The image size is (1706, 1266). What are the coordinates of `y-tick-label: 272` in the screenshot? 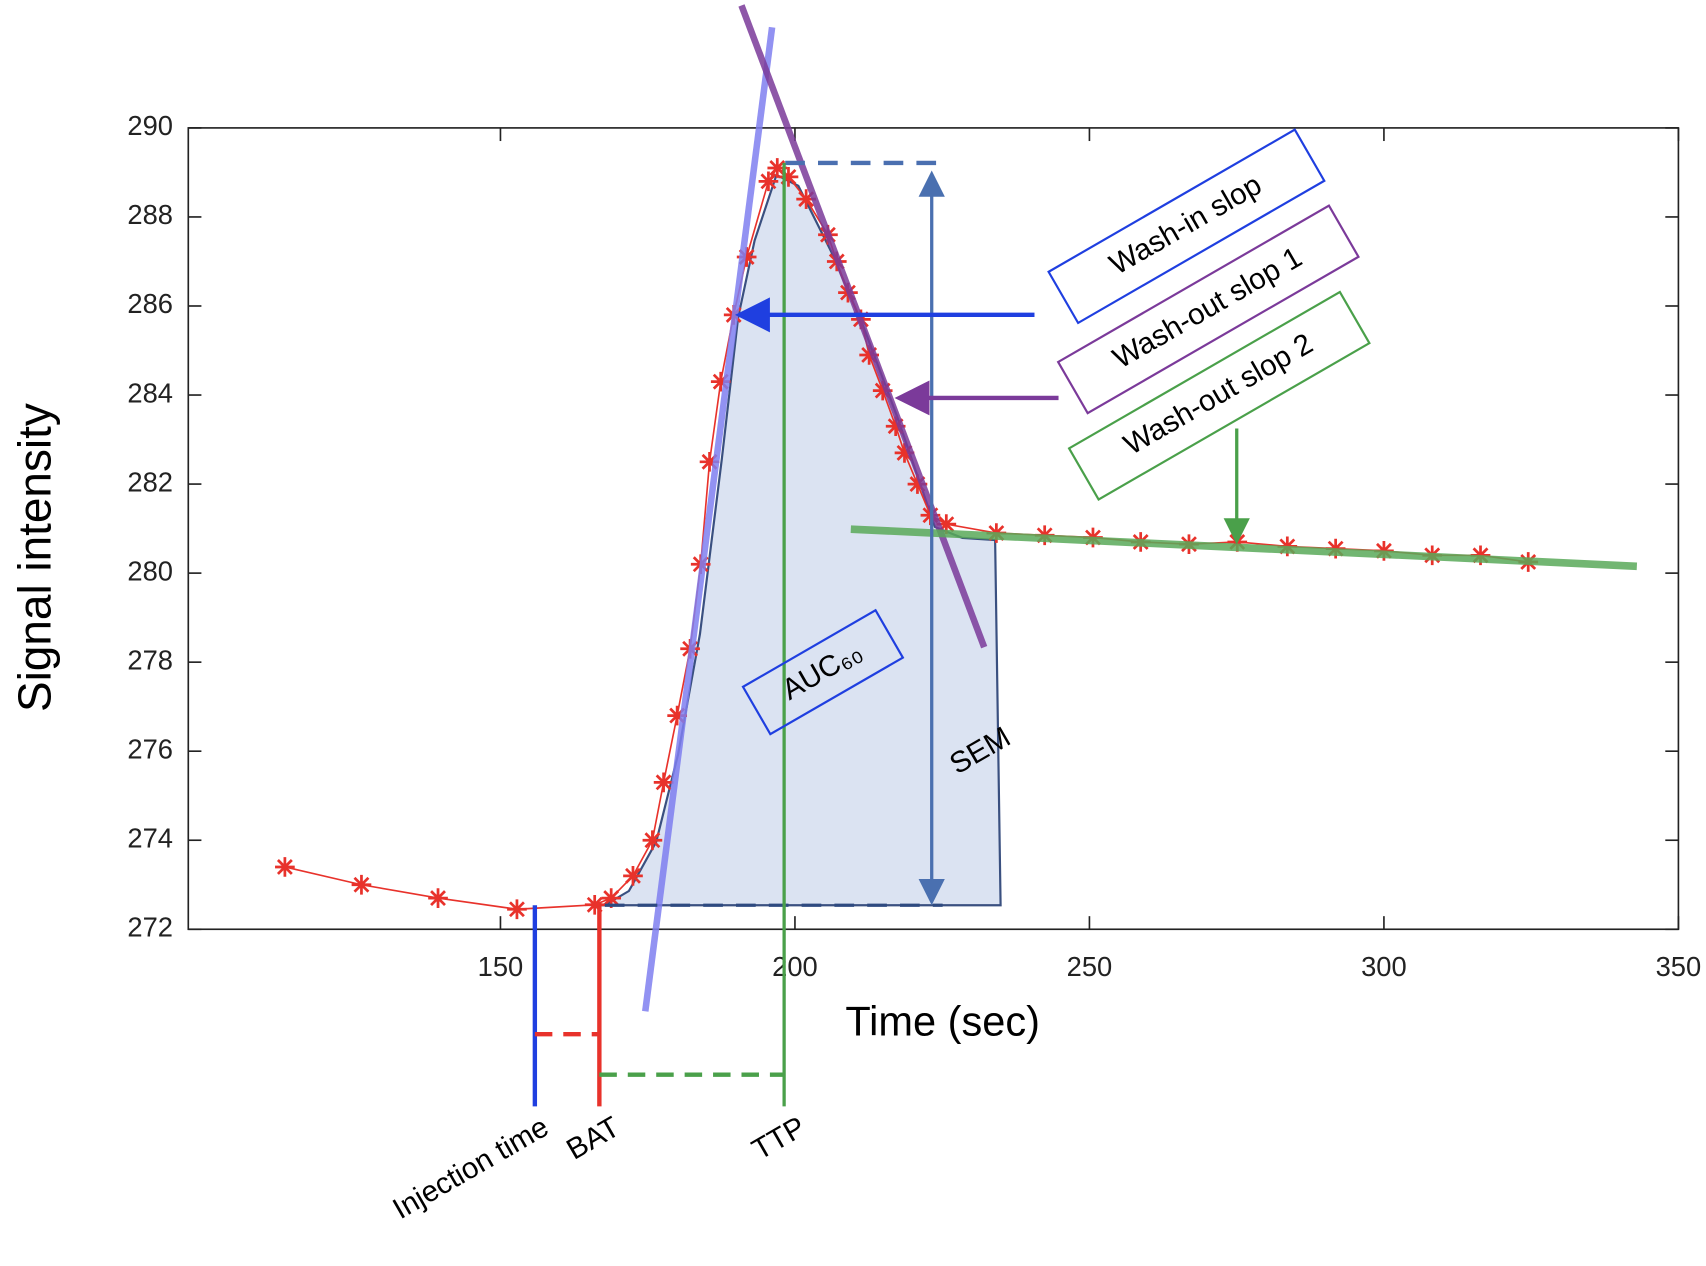 It's located at (150, 926).